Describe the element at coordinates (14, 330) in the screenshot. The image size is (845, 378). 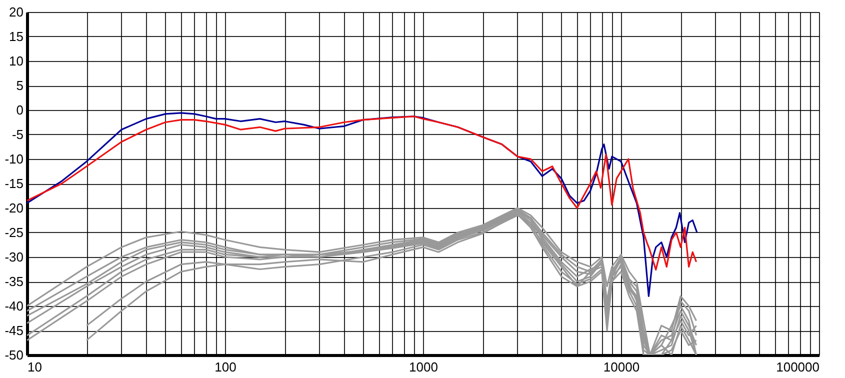
I see `y-tick-label: -45` at that location.